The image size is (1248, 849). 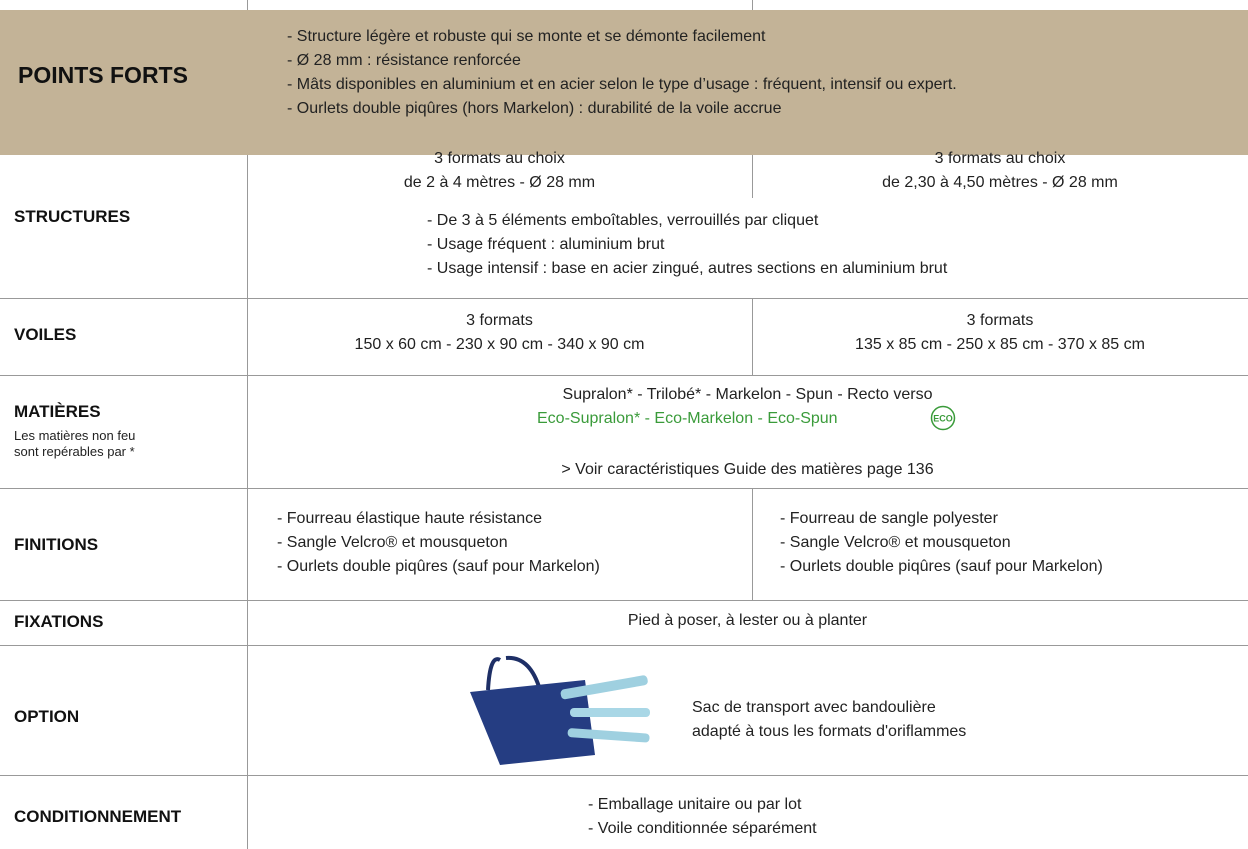 What do you see at coordinates (695, 804) in the screenshot?
I see `bullet: - Emballage unitaire ou par lot` at bounding box center [695, 804].